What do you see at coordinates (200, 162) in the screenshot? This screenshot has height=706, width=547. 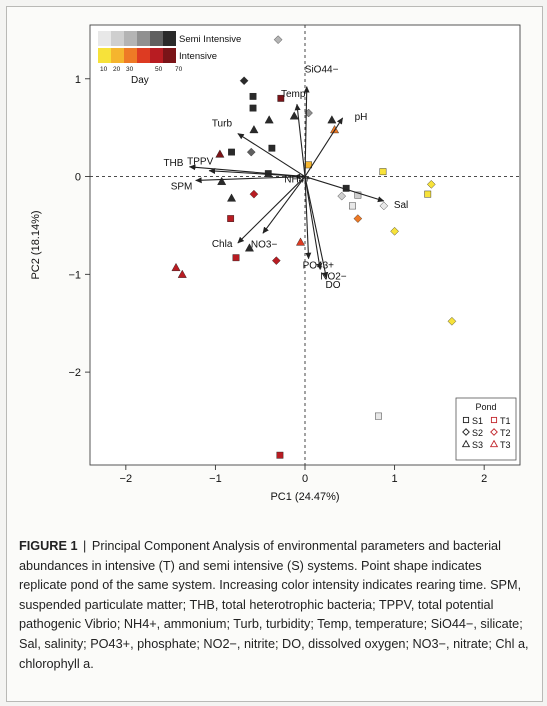 I see `loading-label: TPPV` at bounding box center [200, 162].